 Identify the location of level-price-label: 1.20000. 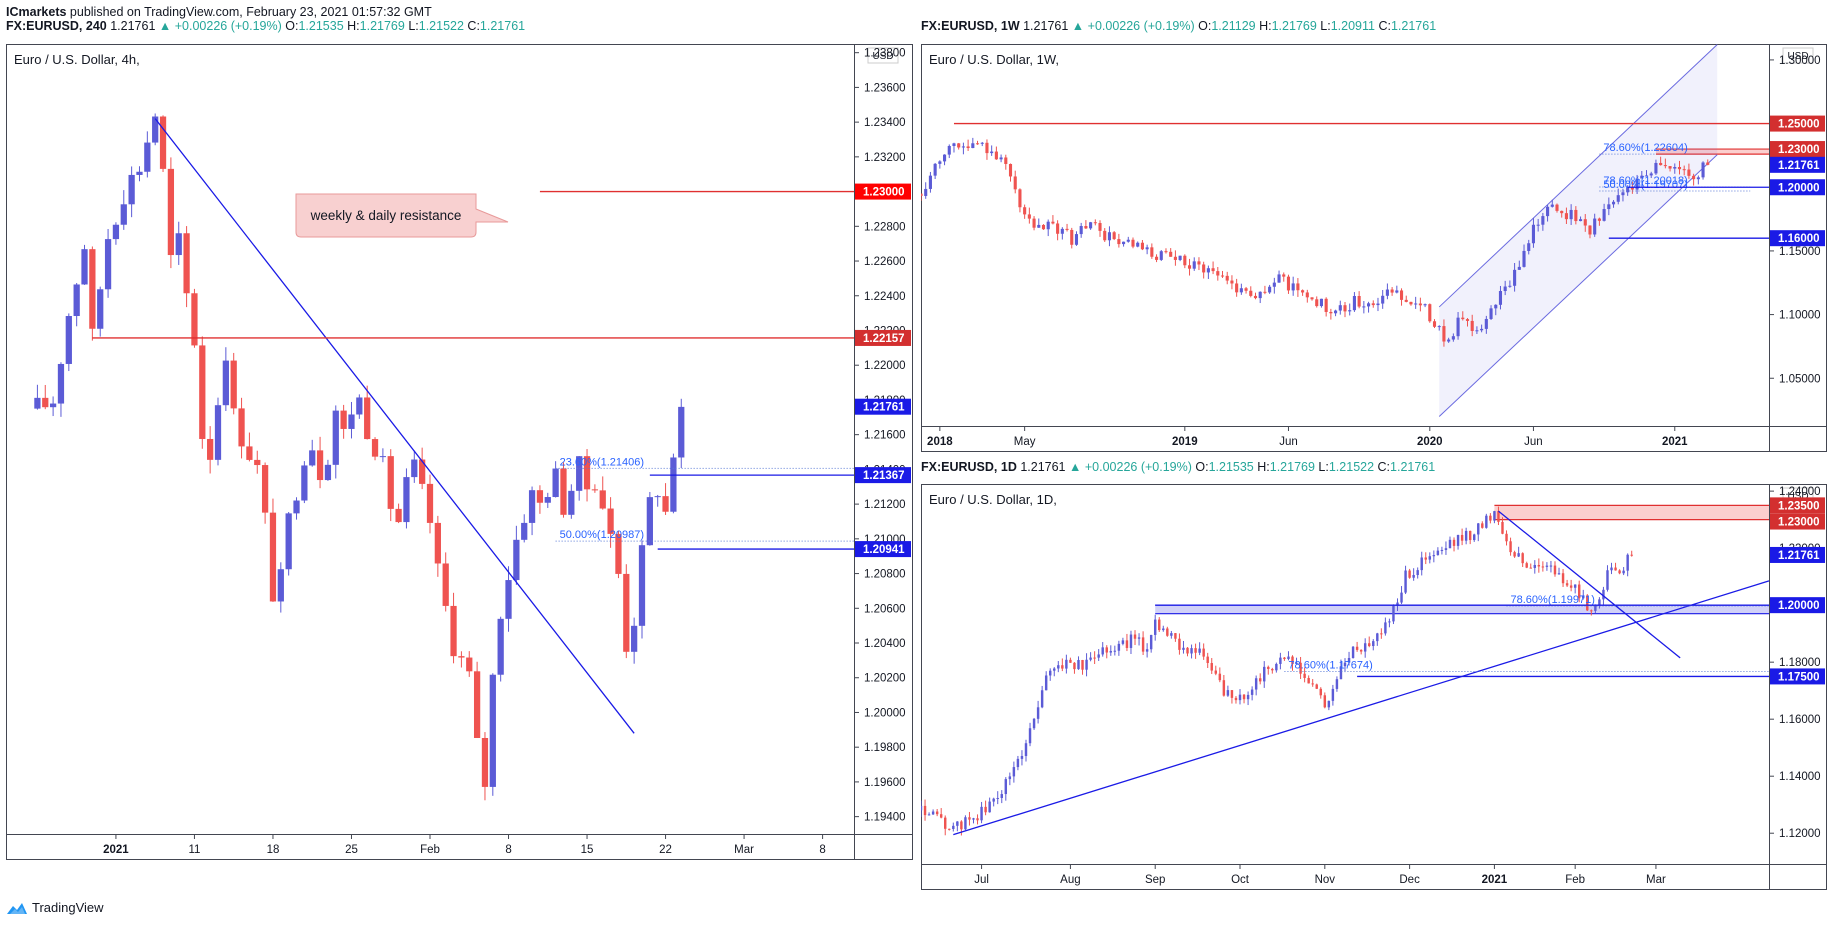
(1799, 188).